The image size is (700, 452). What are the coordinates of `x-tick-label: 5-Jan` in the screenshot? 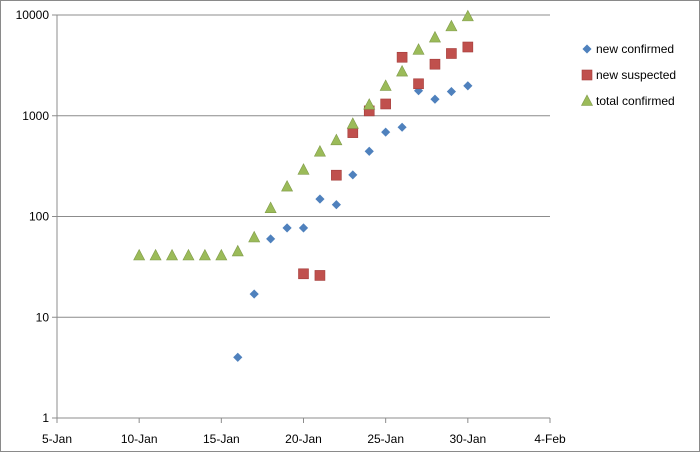 It's located at (57, 439).